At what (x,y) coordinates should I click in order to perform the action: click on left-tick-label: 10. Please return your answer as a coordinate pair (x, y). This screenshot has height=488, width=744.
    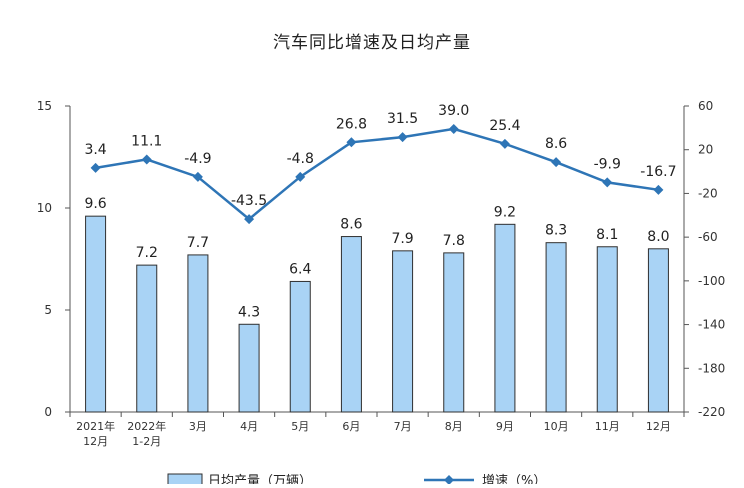
    Looking at the image, I should click on (44, 208).